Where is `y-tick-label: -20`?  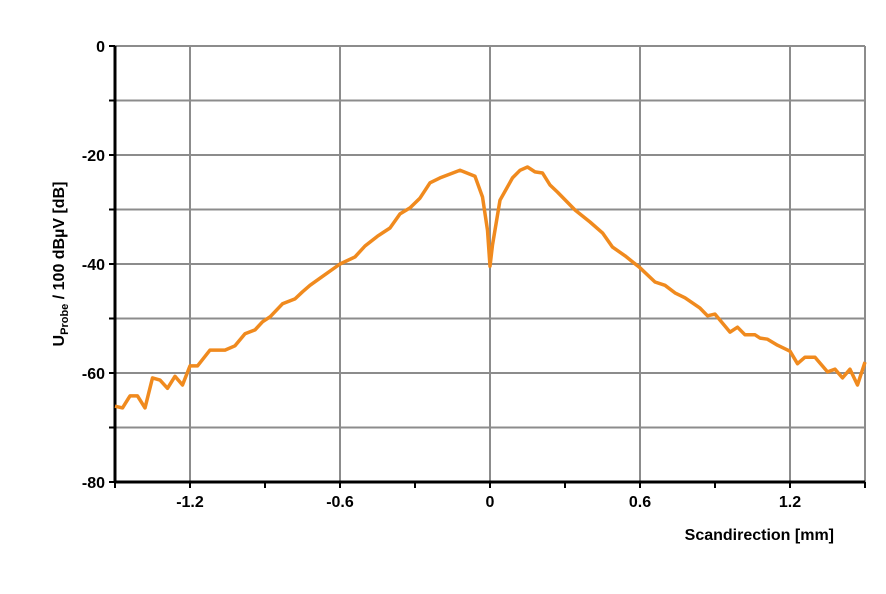
y-tick-label: -20 is located at coordinates (93, 156).